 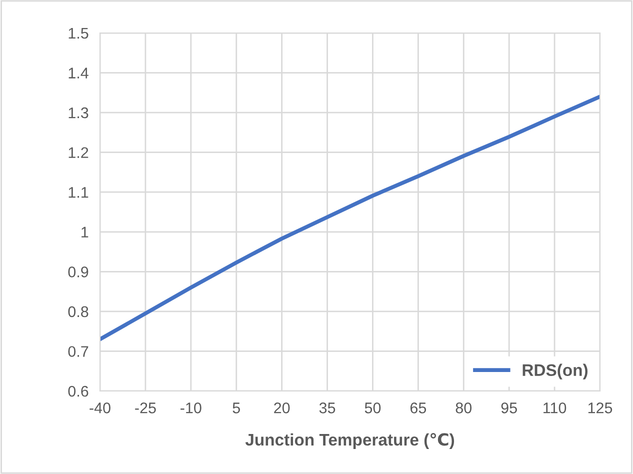 I want to click on y-tick-label: 1.2, so click(x=78, y=152).